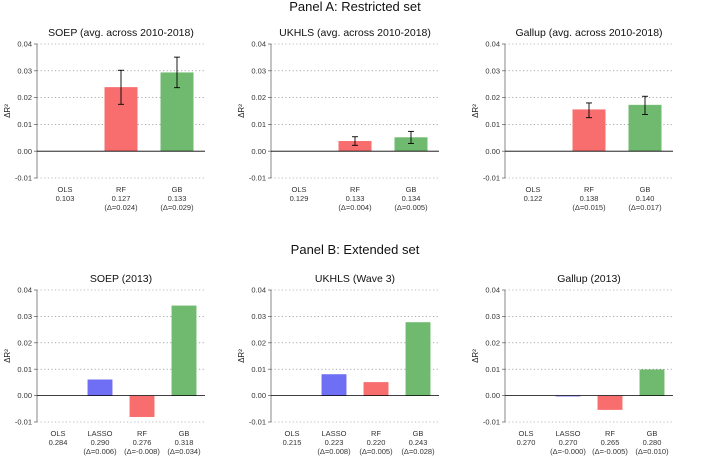 This screenshot has width=710, height=460. What do you see at coordinates (355, 7) in the screenshot?
I see `panel-a-title: Panel A: Restricted set` at bounding box center [355, 7].